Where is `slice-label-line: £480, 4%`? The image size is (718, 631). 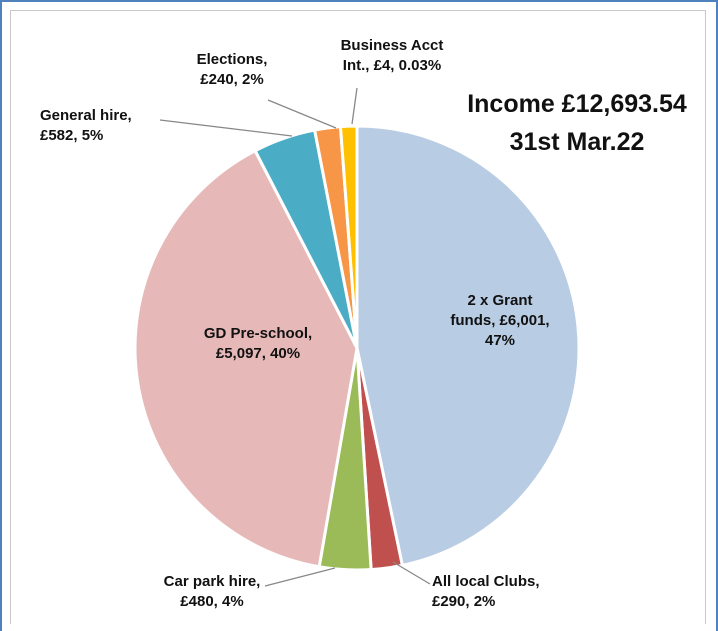 slice-label-line: £480, 4% is located at coordinates (211, 601).